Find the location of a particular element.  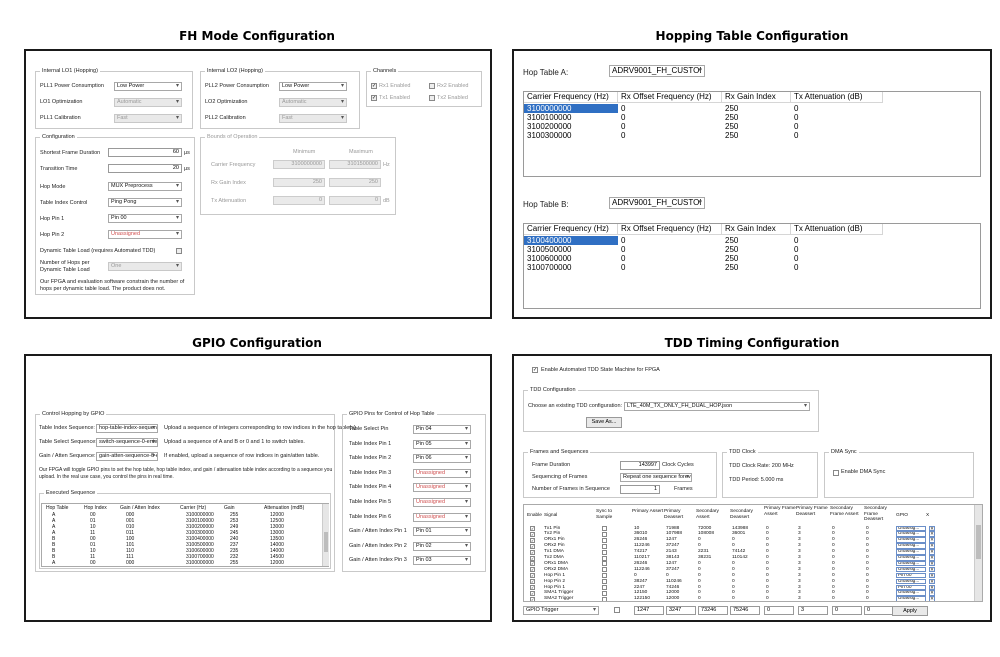

tdd-cell: 12150 is located at coordinates (641, 593).